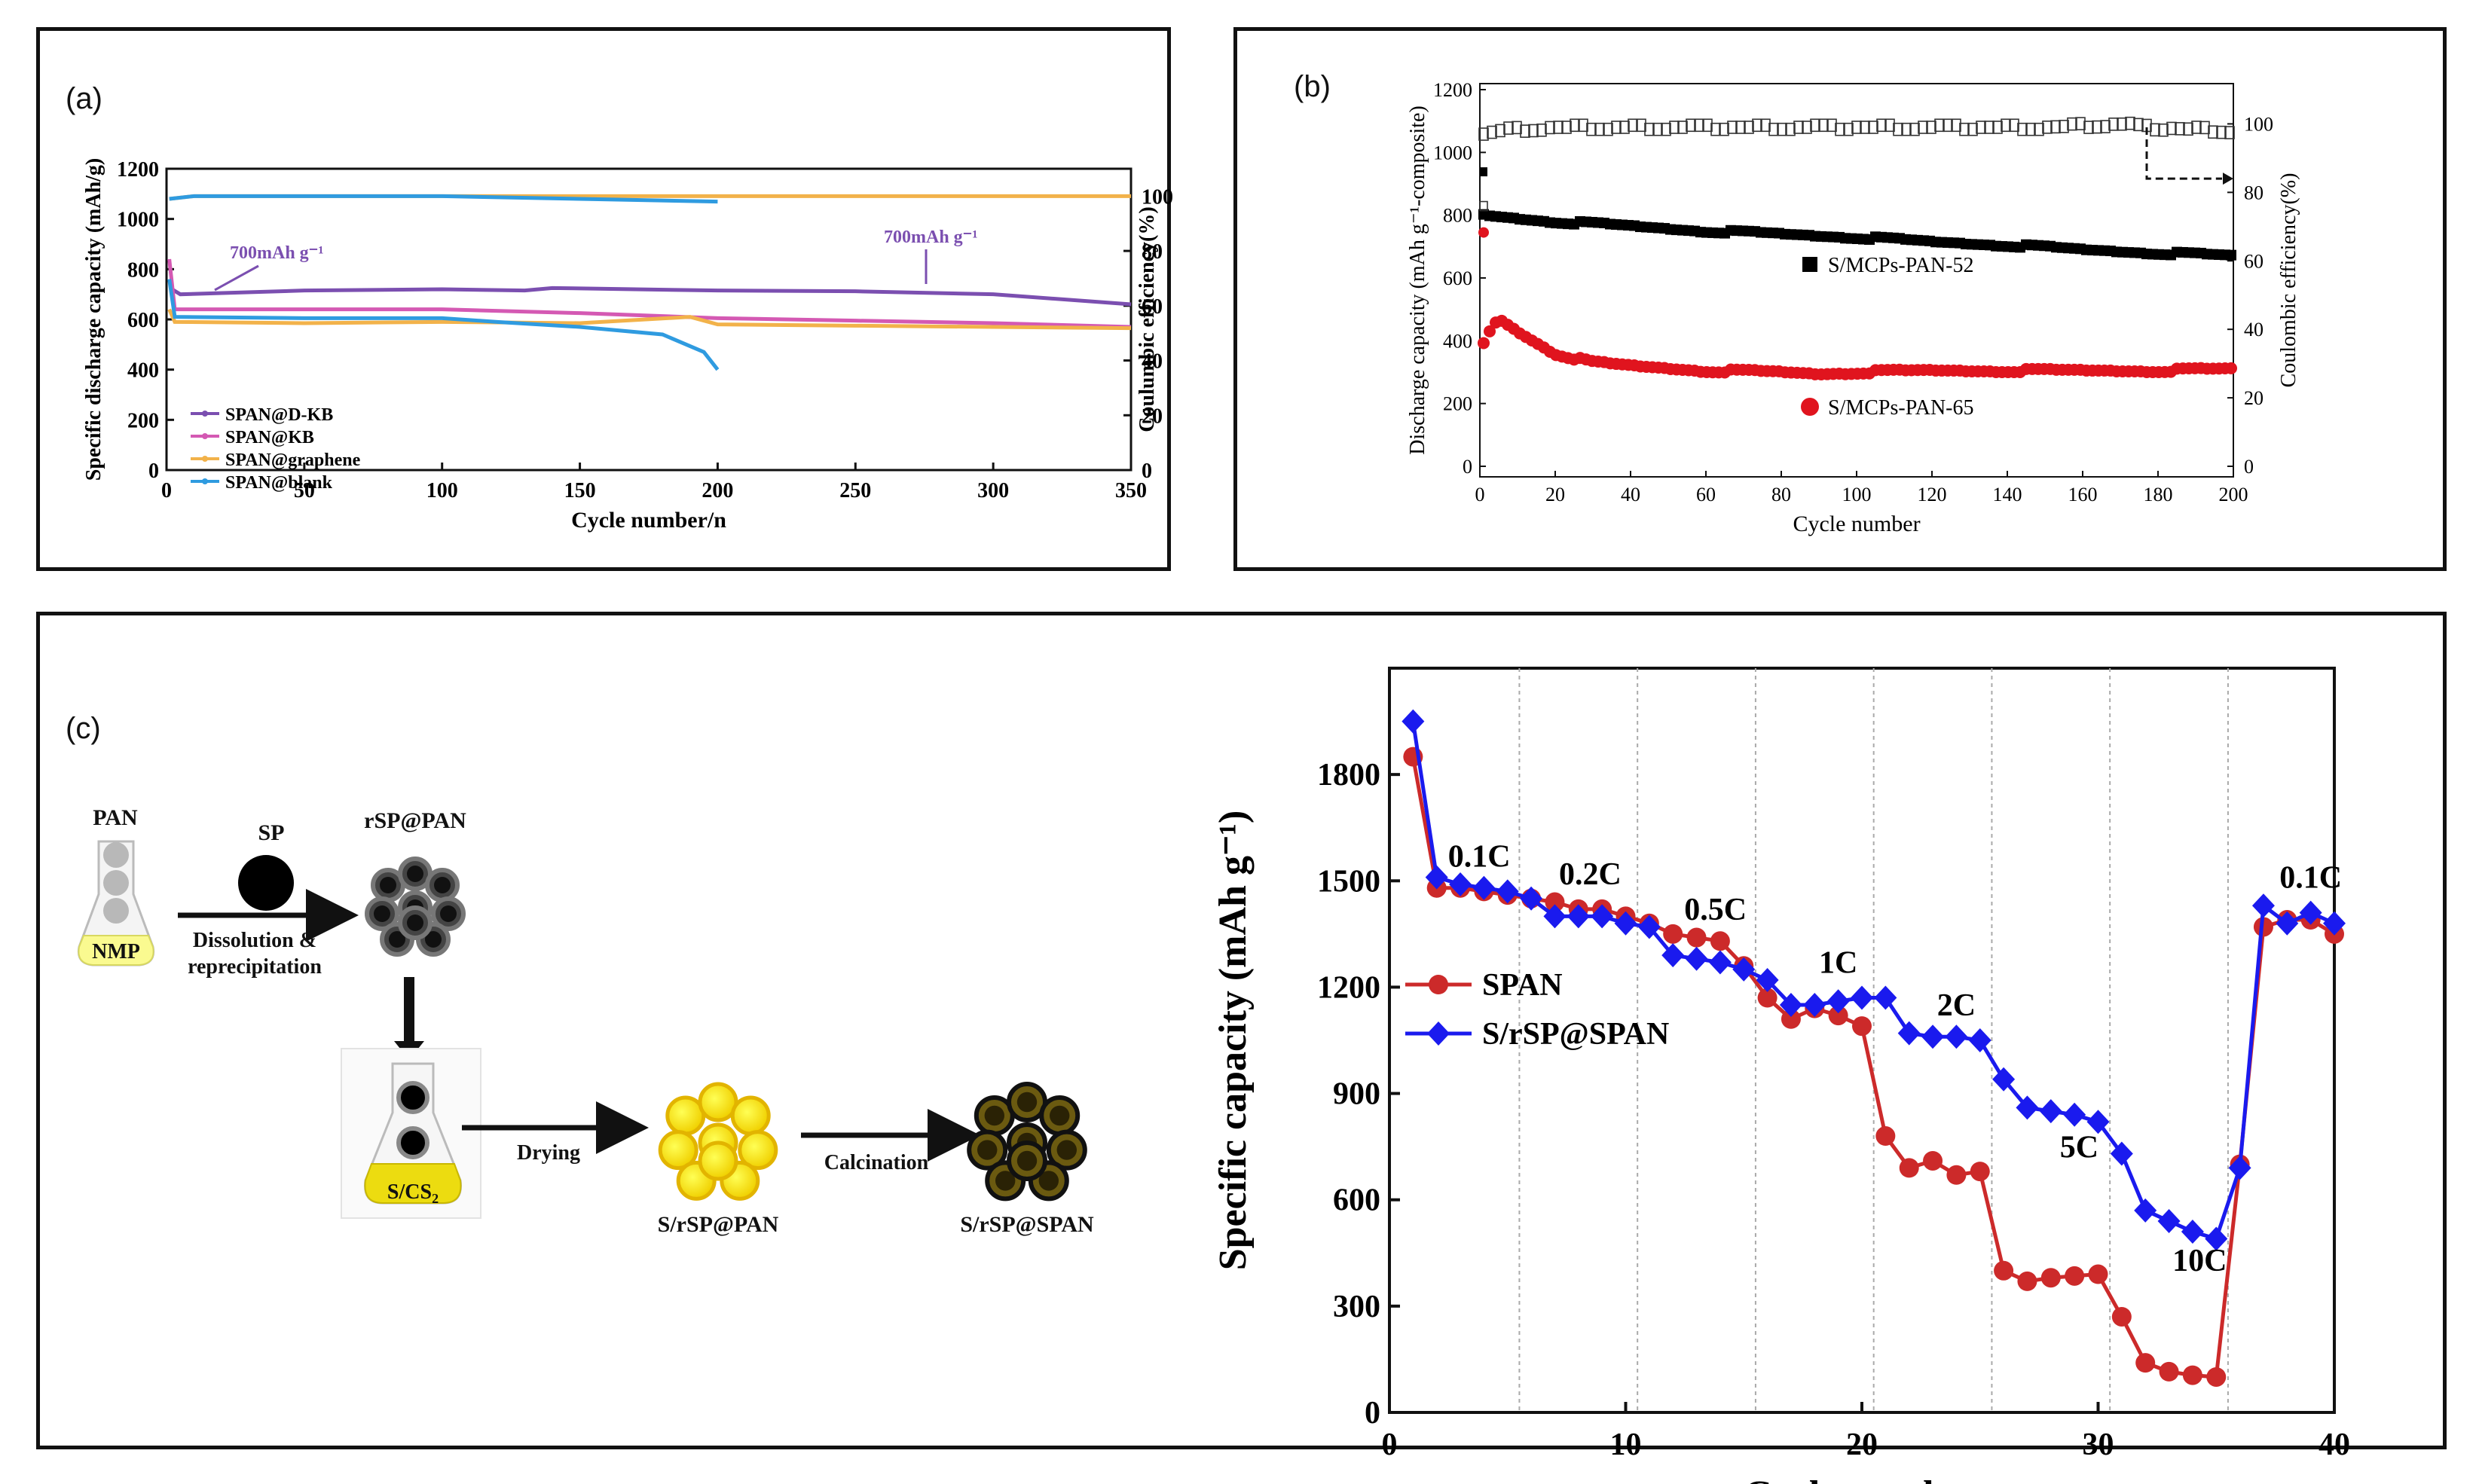 Image resolution: width=2479 pixels, height=1484 pixels. What do you see at coordinates (1484, 343) in the screenshot?
I see `data-point-S/MCPs-PAN-65` at bounding box center [1484, 343].